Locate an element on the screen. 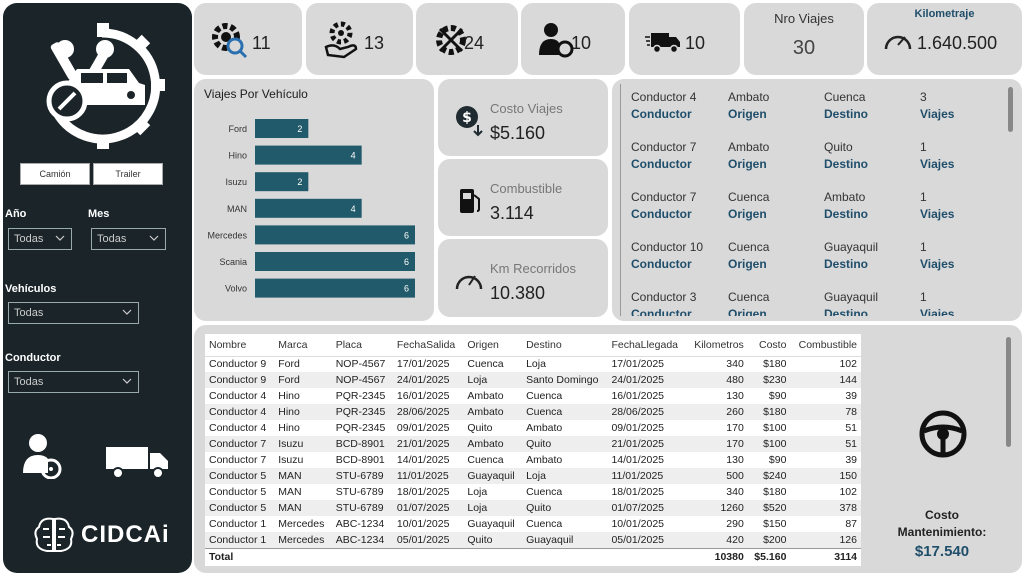 The width and height of the screenshot is (1024, 576). bar-value-label: 4 is located at coordinates (353, 156).